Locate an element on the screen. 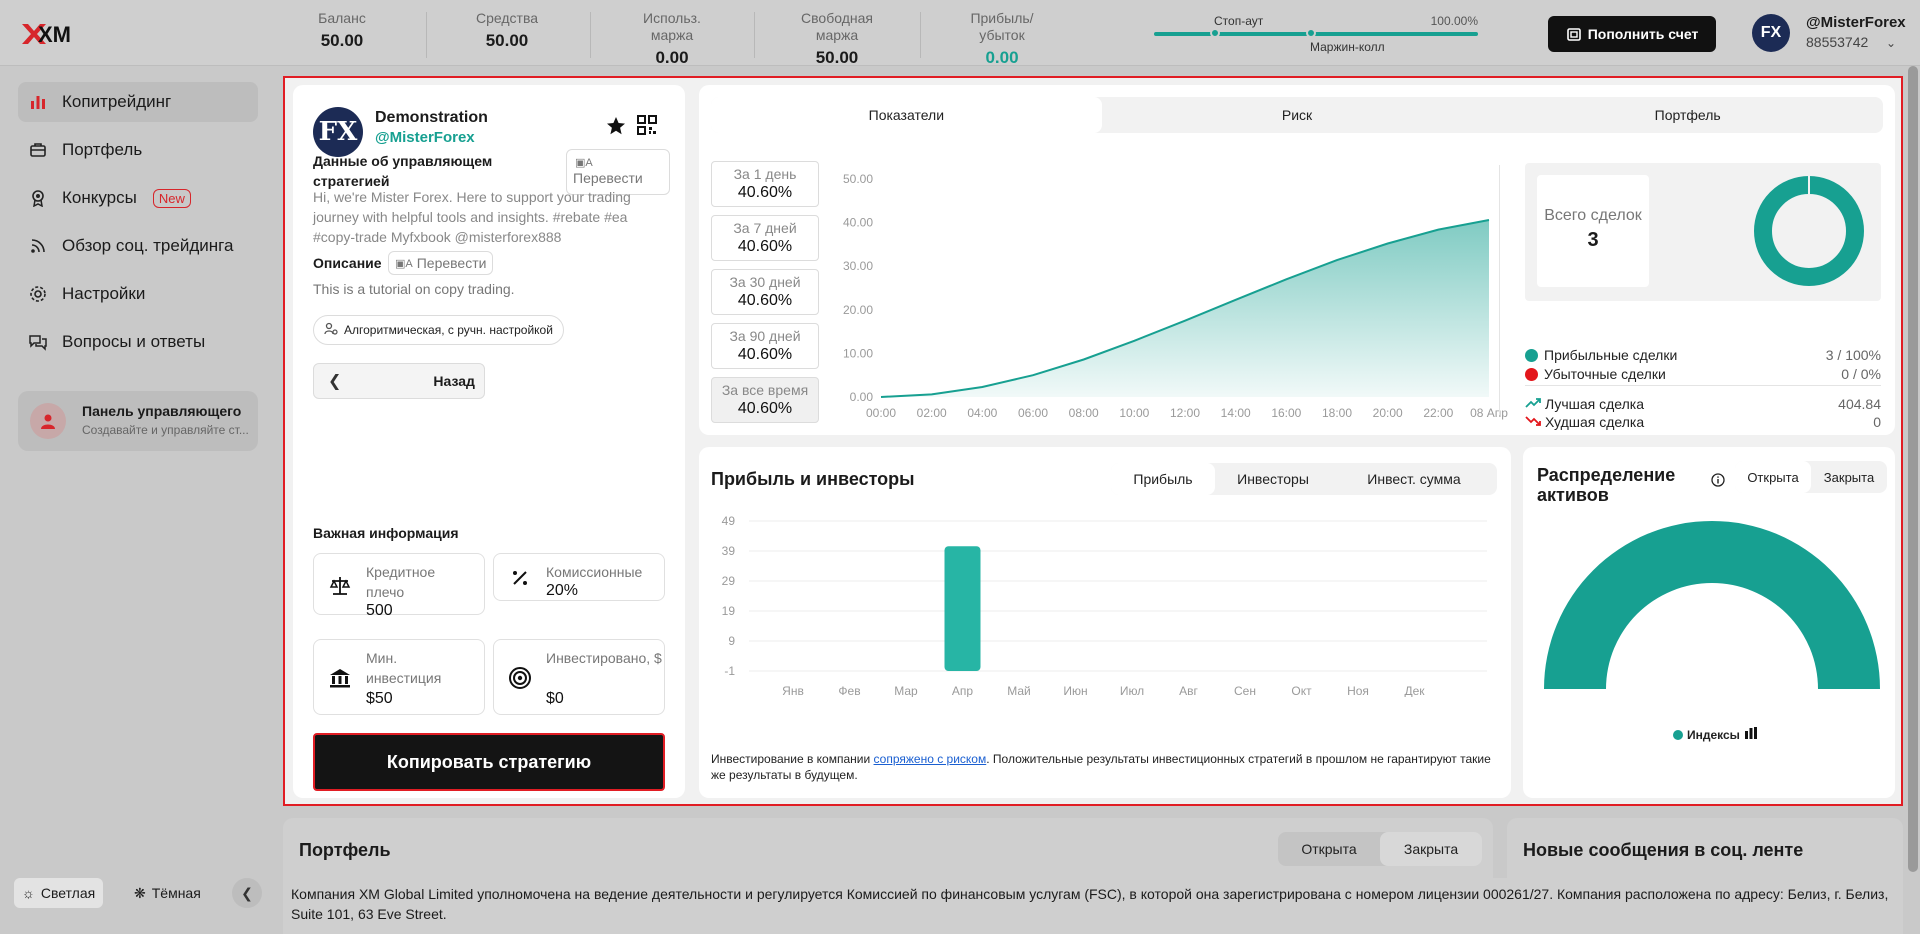 This screenshot has height=934, width=1920. period-90d: За 90 дней 40.60% is located at coordinates (765, 346).